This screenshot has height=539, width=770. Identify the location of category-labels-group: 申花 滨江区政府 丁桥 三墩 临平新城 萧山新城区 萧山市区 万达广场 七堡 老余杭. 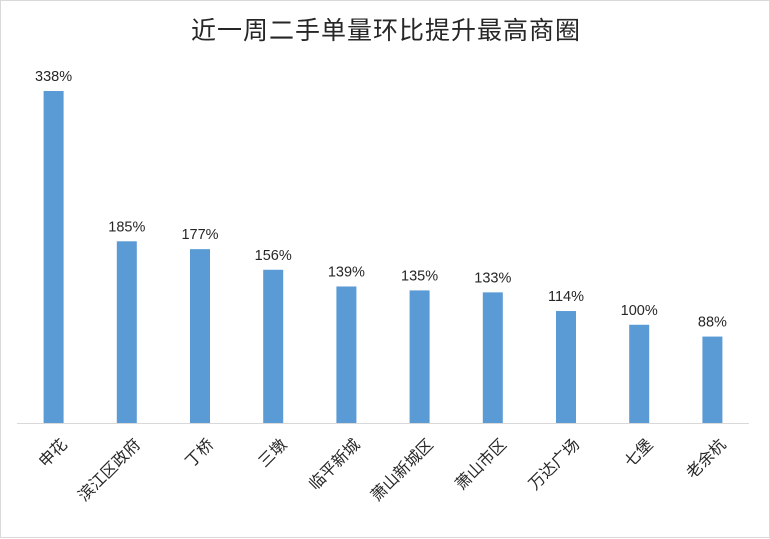
(382, 470).